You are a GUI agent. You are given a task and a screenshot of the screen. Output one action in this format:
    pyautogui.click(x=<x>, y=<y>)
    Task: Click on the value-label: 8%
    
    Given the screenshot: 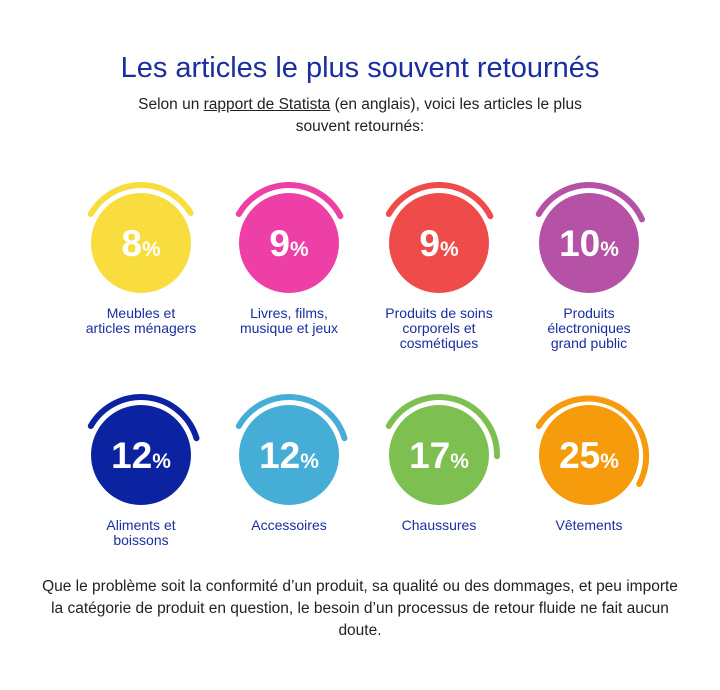 What is the action you would take?
    pyautogui.click(x=141, y=243)
    